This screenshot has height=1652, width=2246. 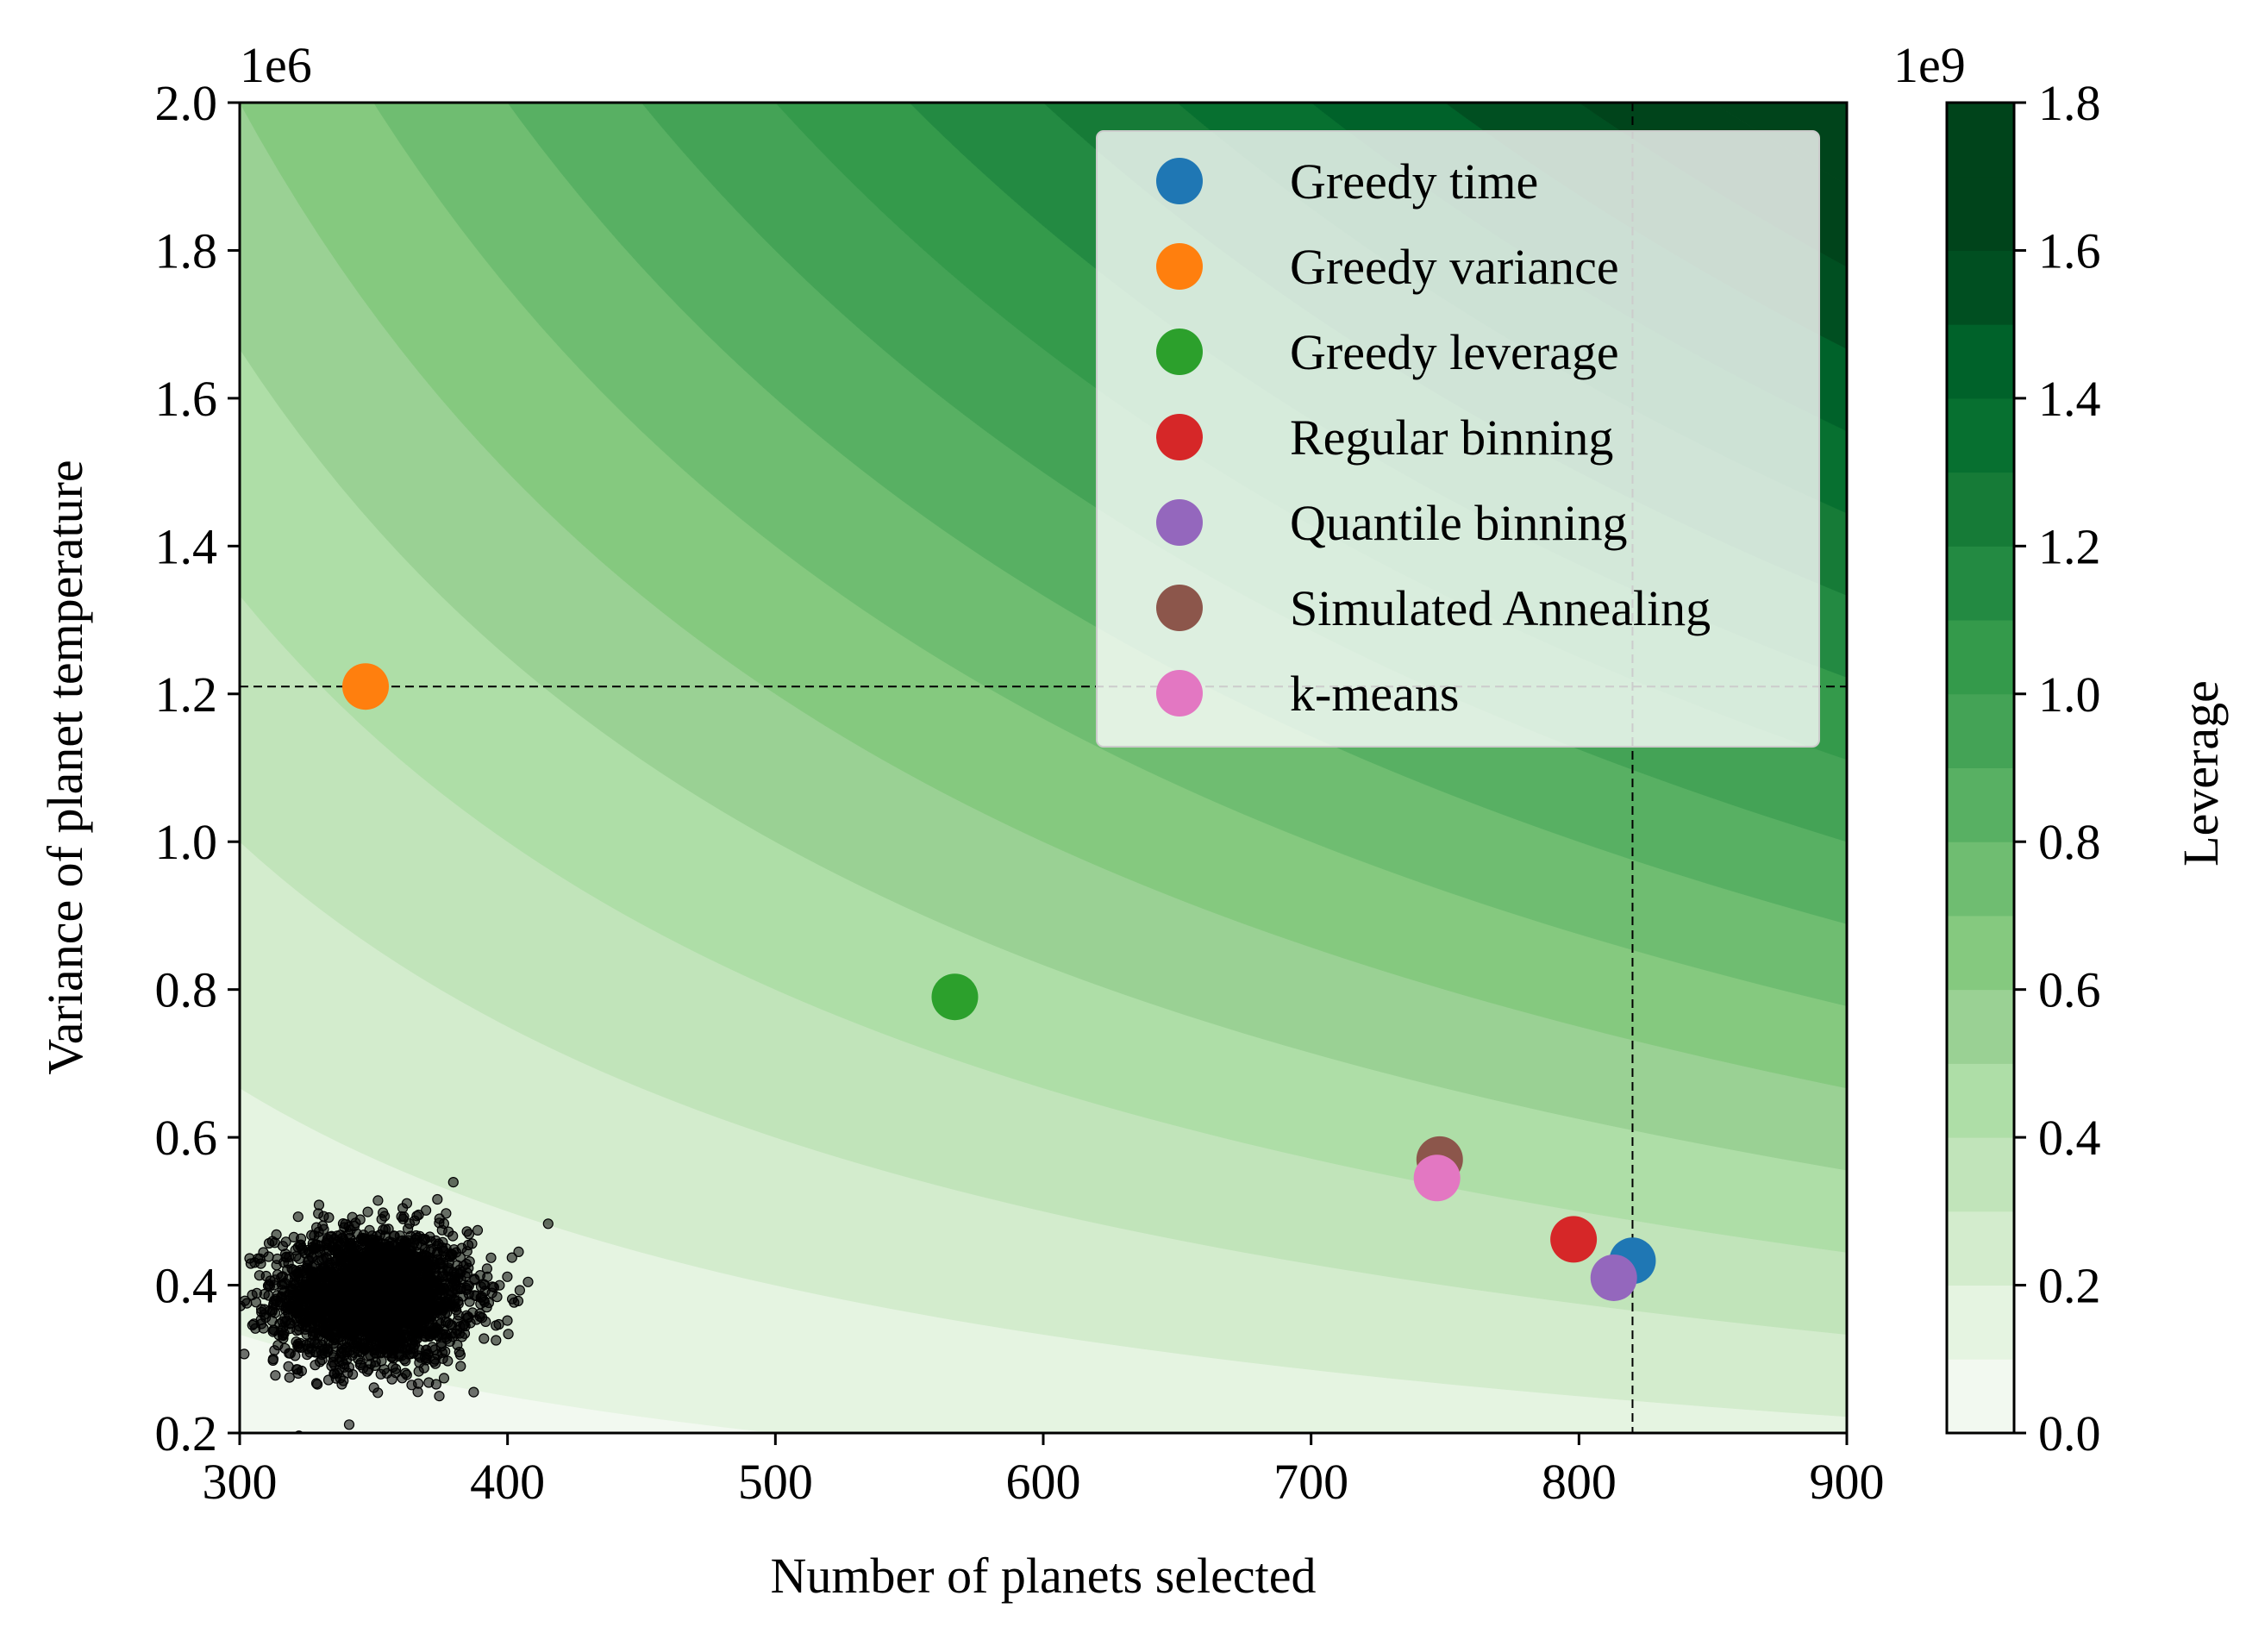 I want to click on x-tick-label: 300, so click(x=240, y=1482).